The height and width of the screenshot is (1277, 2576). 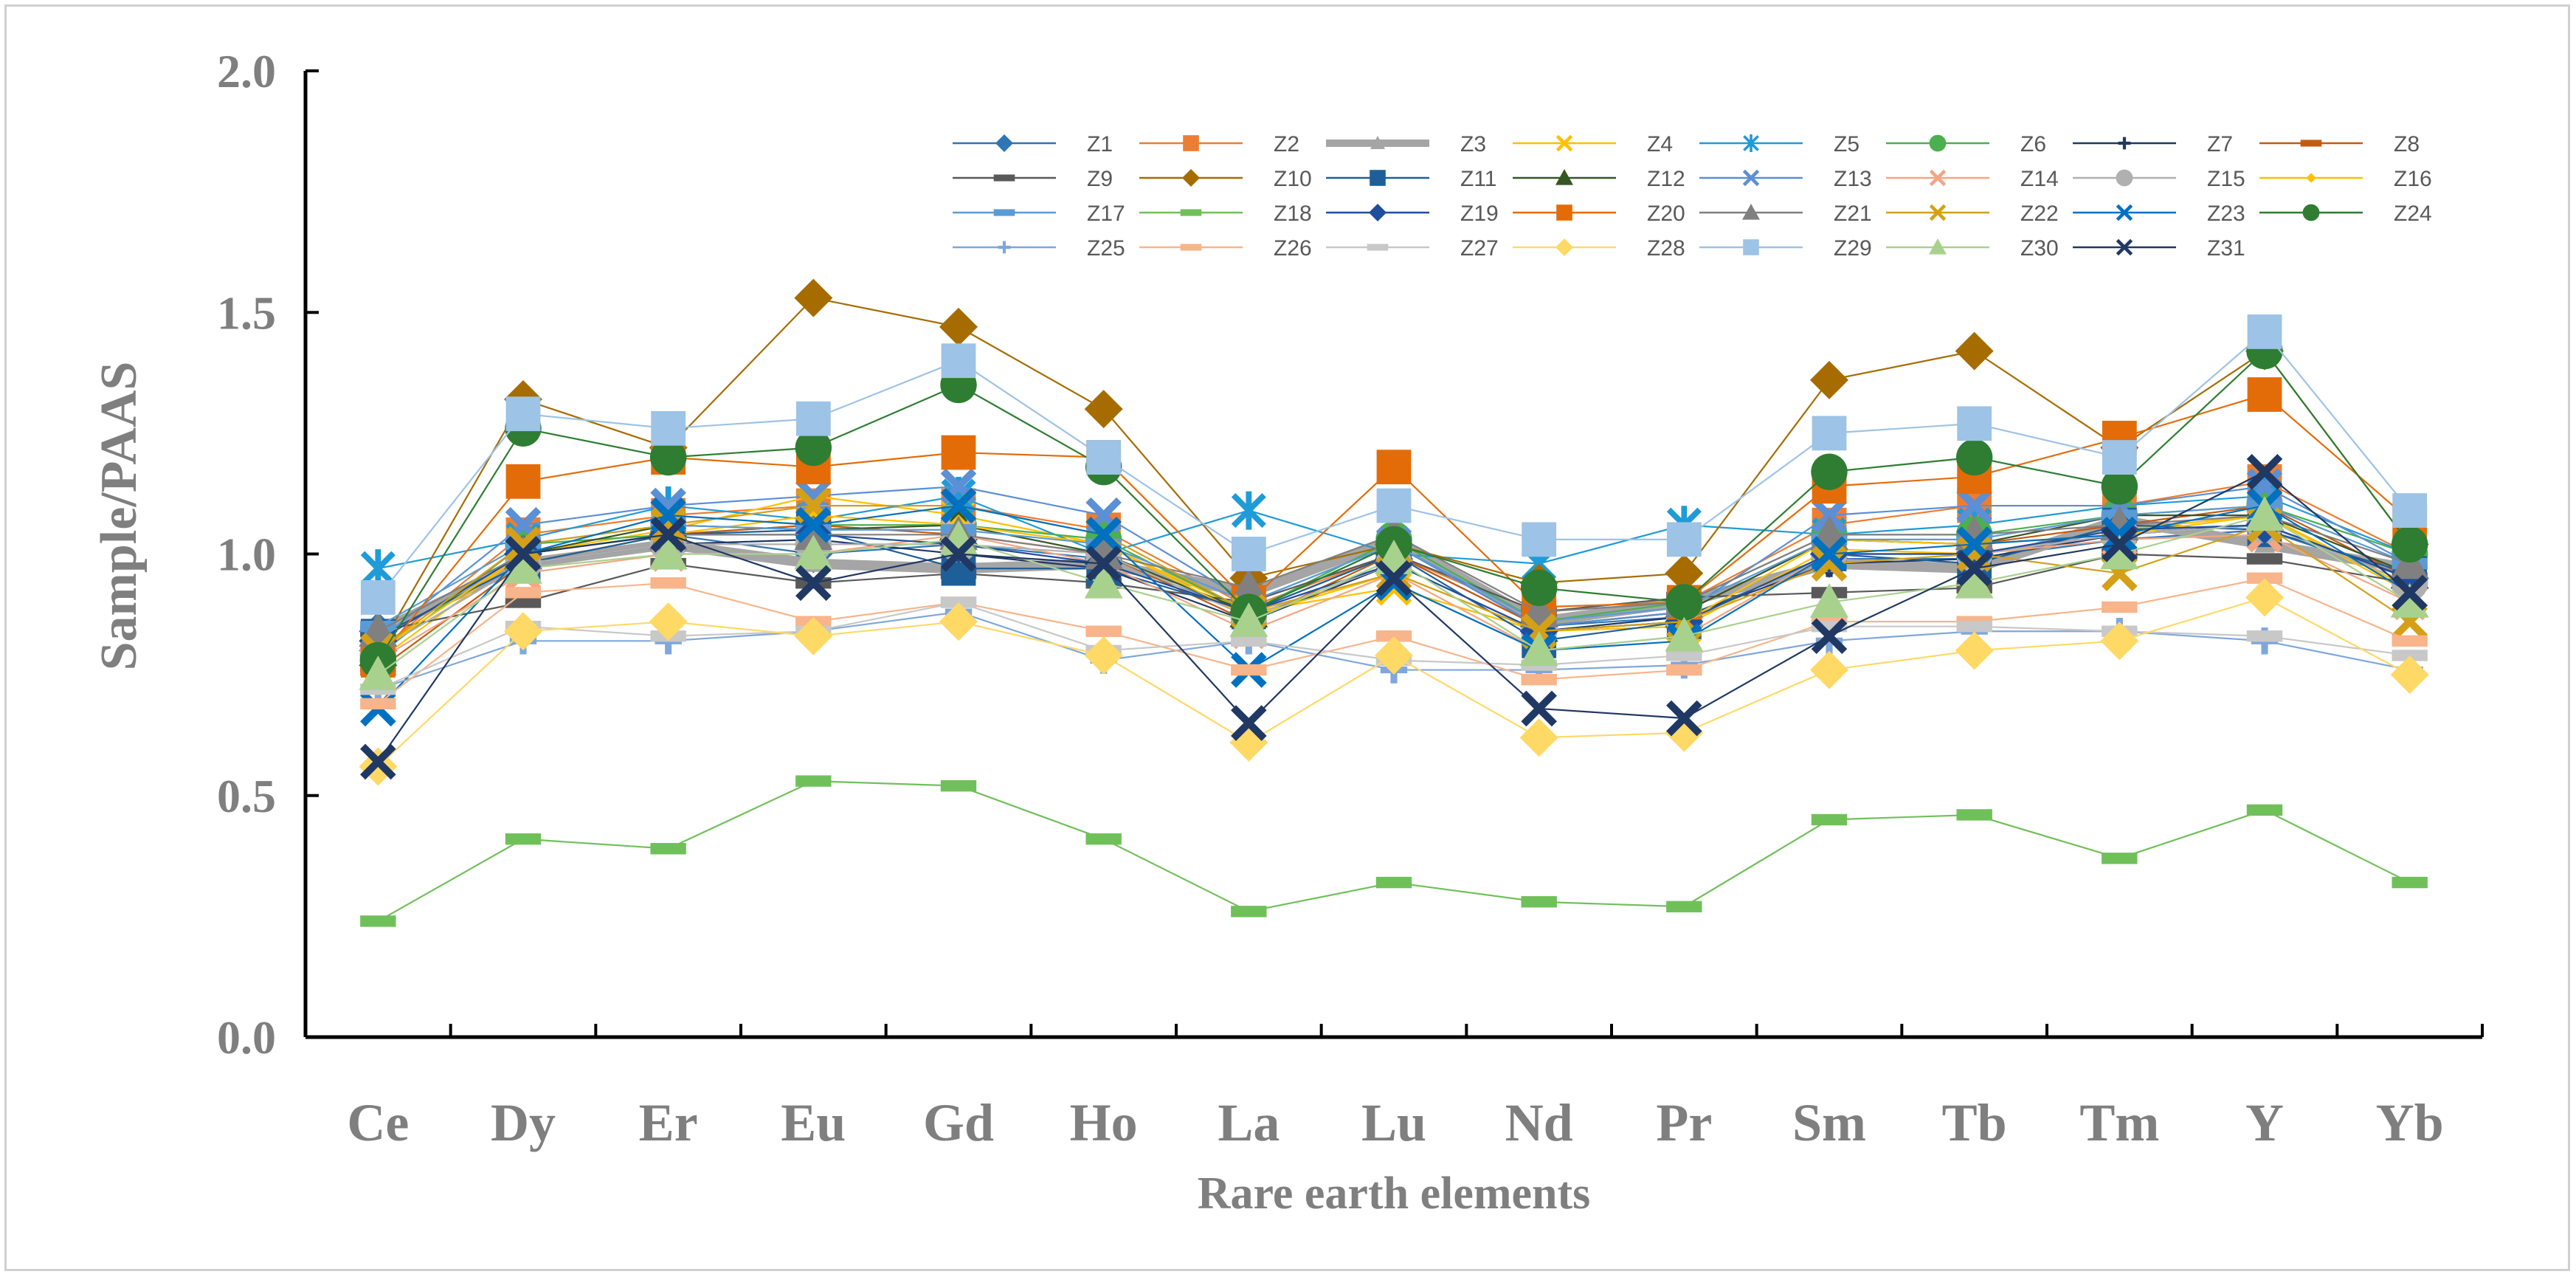 I want to click on x-tick-label: Dy, so click(x=523, y=1122).